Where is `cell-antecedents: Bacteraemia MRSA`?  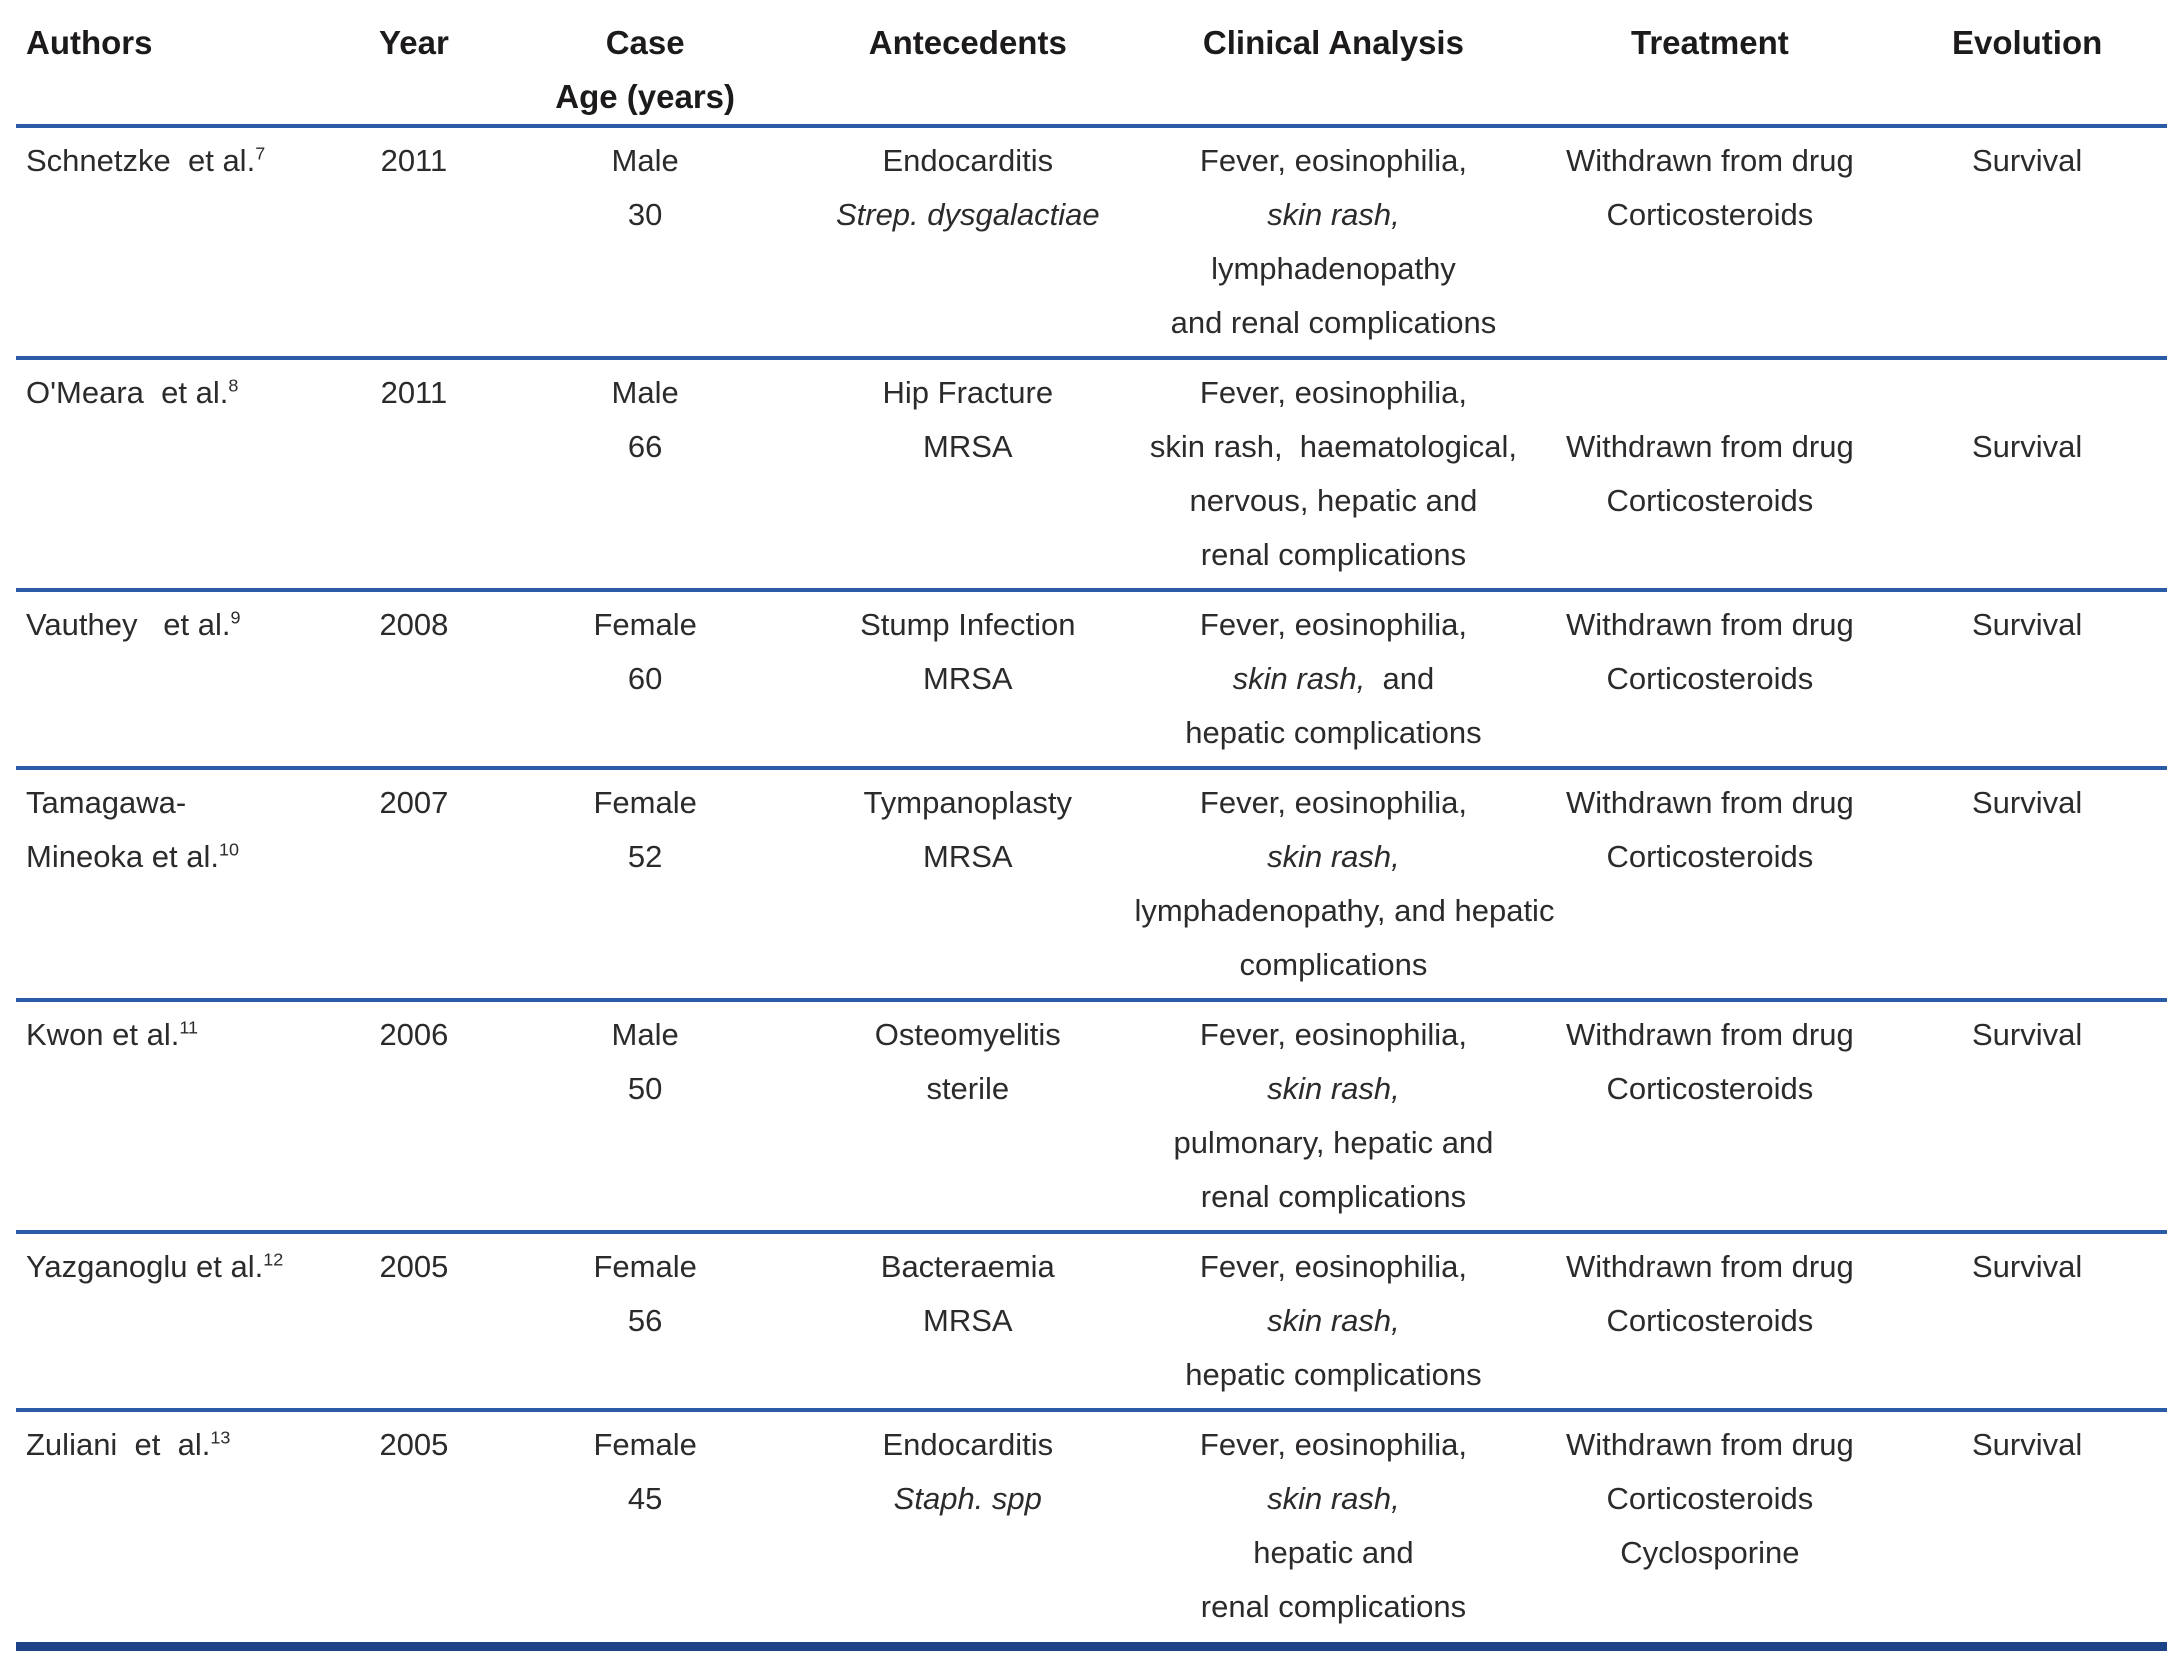
cell-antecedents: Bacteraemia MRSA is located at coordinates (967, 1321).